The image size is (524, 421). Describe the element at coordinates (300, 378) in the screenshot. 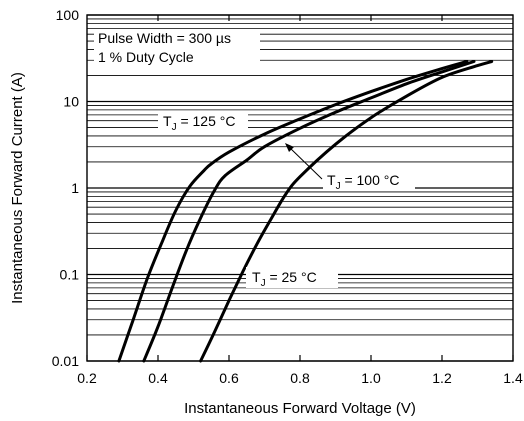

I see `x-tick-label: 0.8` at that location.